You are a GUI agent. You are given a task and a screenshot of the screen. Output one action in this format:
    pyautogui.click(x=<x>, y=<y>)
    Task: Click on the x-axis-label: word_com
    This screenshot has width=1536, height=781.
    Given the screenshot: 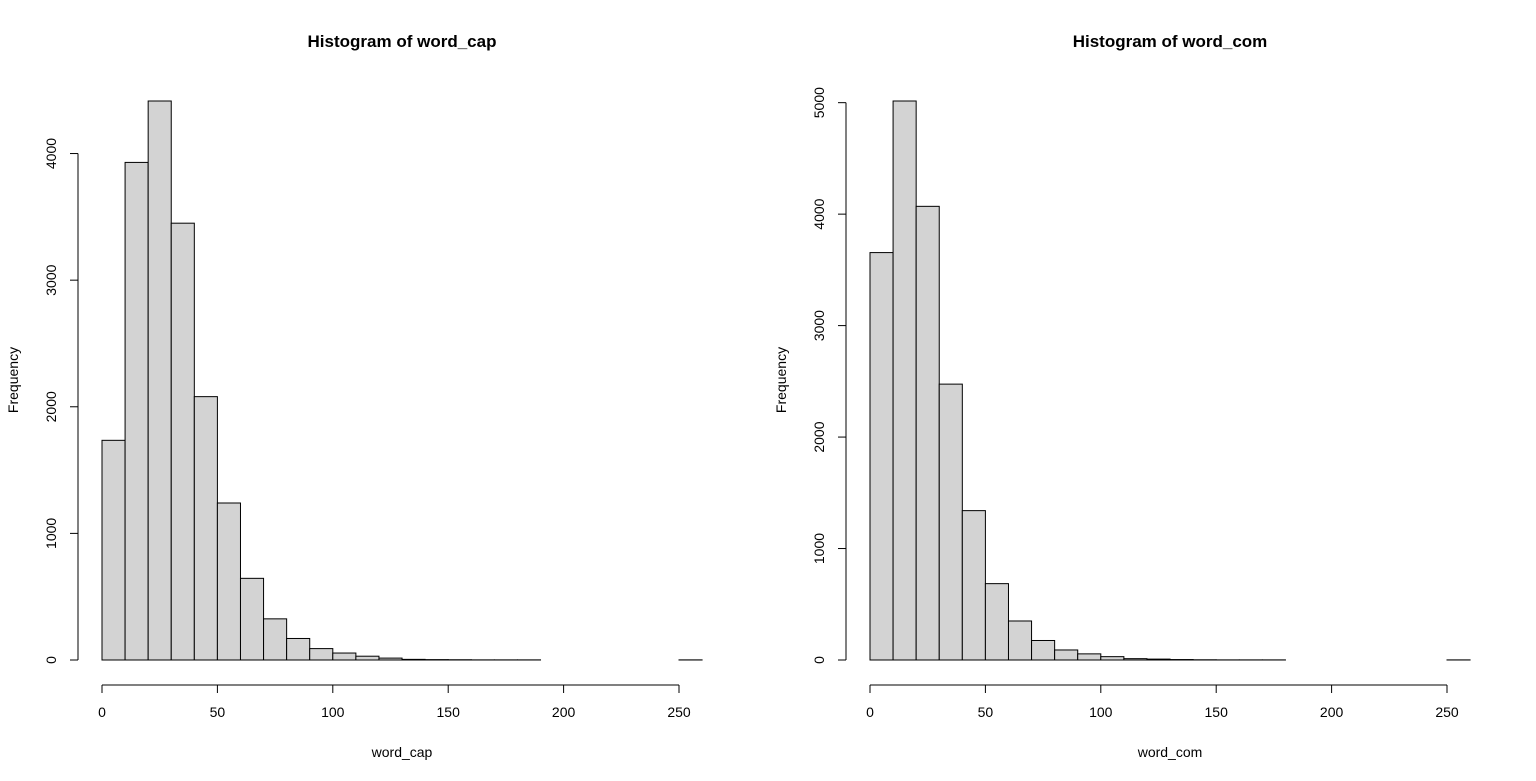 What is the action you would take?
    pyautogui.click(x=1170, y=752)
    